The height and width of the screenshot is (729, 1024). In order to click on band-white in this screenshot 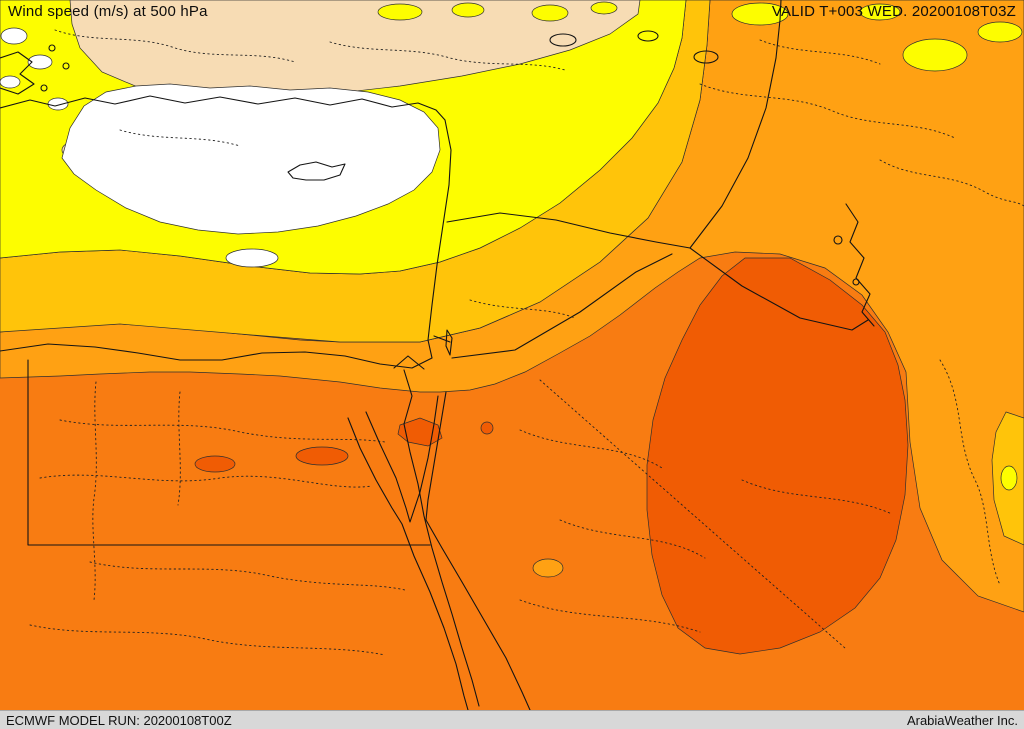, I will do `click(220, 147)`.